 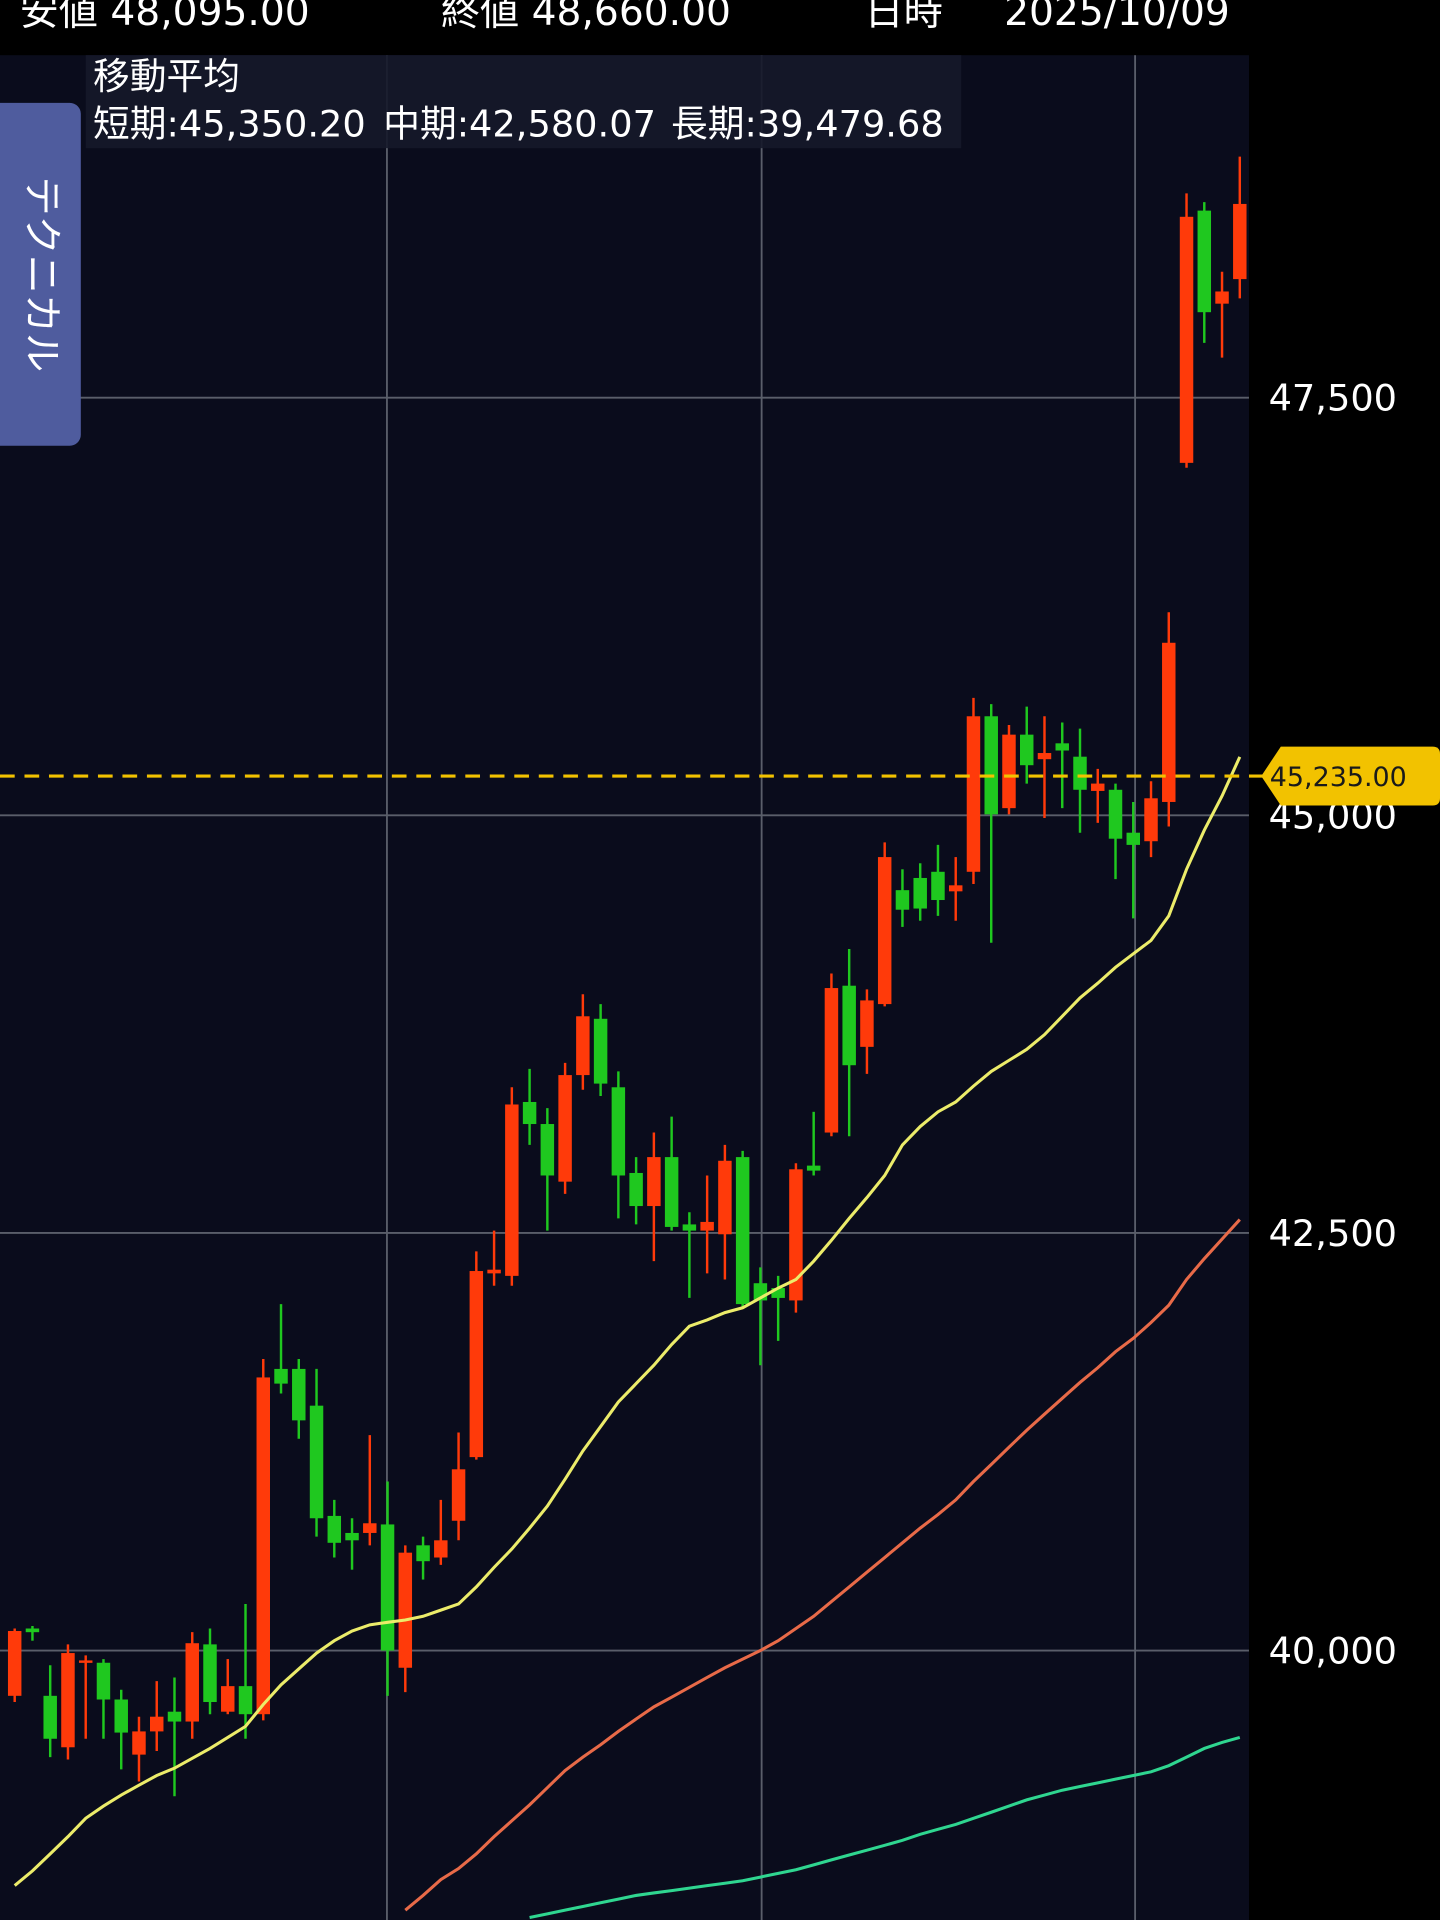 What do you see at coordinates (1333, 1651) in the screenshot?
I see `y-tick-label: 40,000` at bounding box center [1333, 1651].